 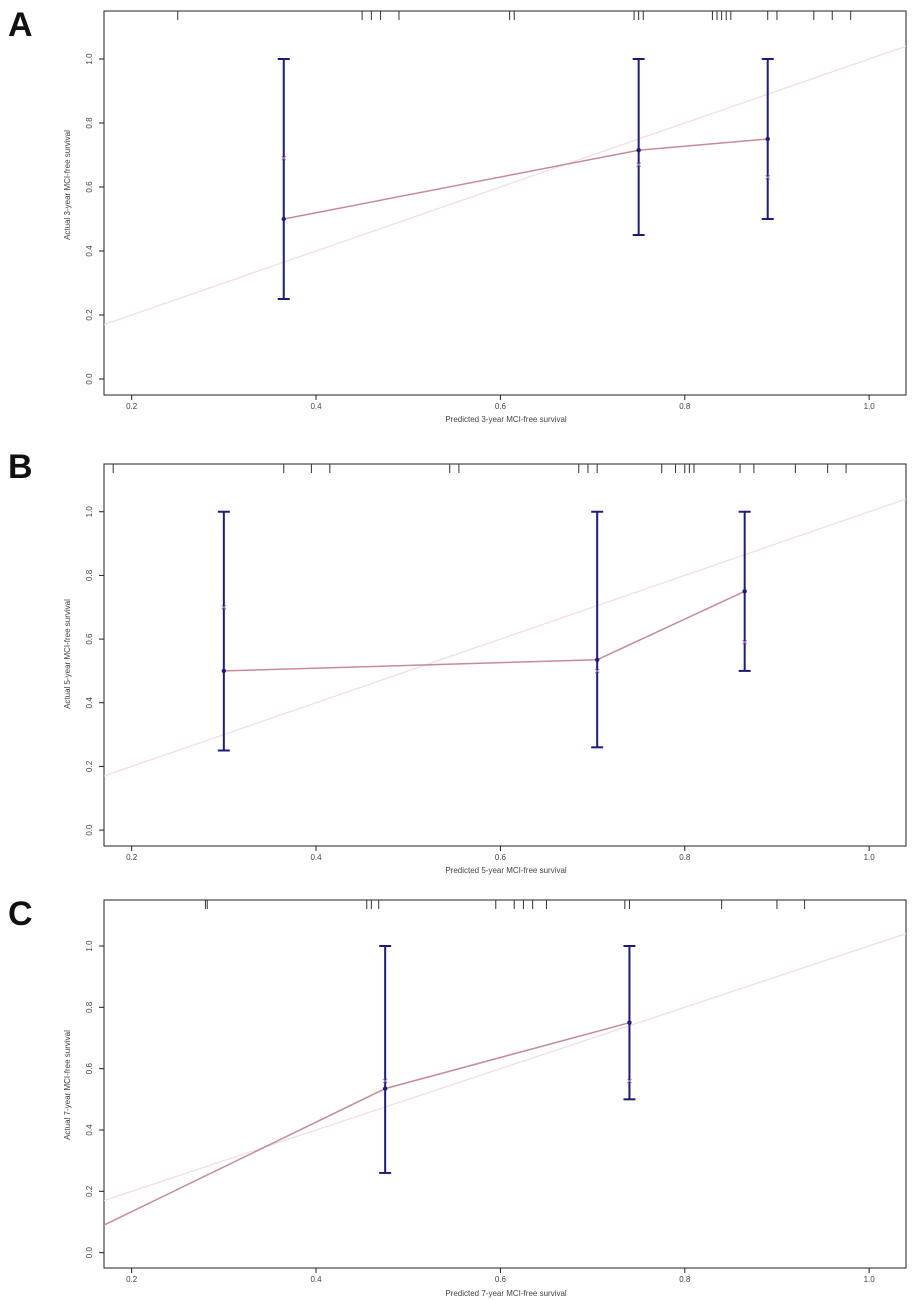 I want to click on panel-a-y-tick-label: 0.4, so click(x=89, y=251).